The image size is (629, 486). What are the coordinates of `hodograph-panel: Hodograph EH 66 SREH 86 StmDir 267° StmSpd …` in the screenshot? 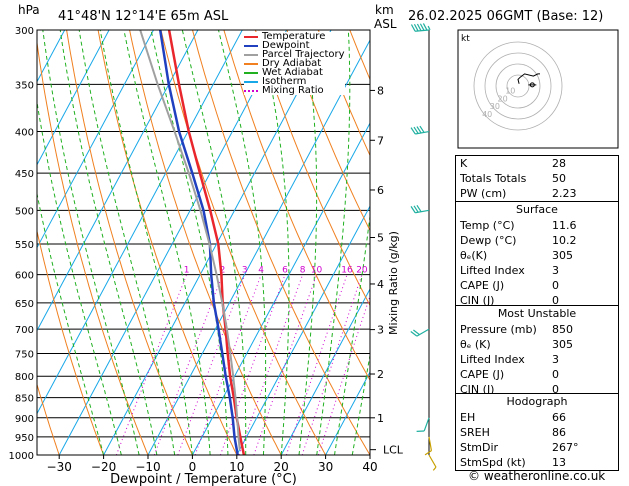 It's located at (537, 432).